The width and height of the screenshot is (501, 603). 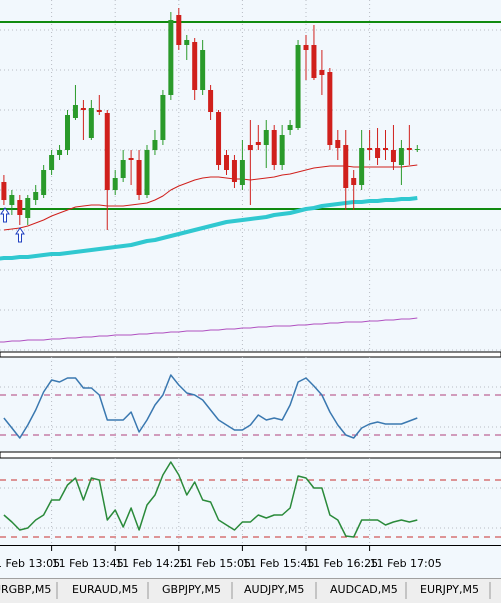 What do you see at coordinates (406, 563) in the screenshot?
I see `x-tick-label: 11 Feb 17:05` at bounding box center [406, 563].